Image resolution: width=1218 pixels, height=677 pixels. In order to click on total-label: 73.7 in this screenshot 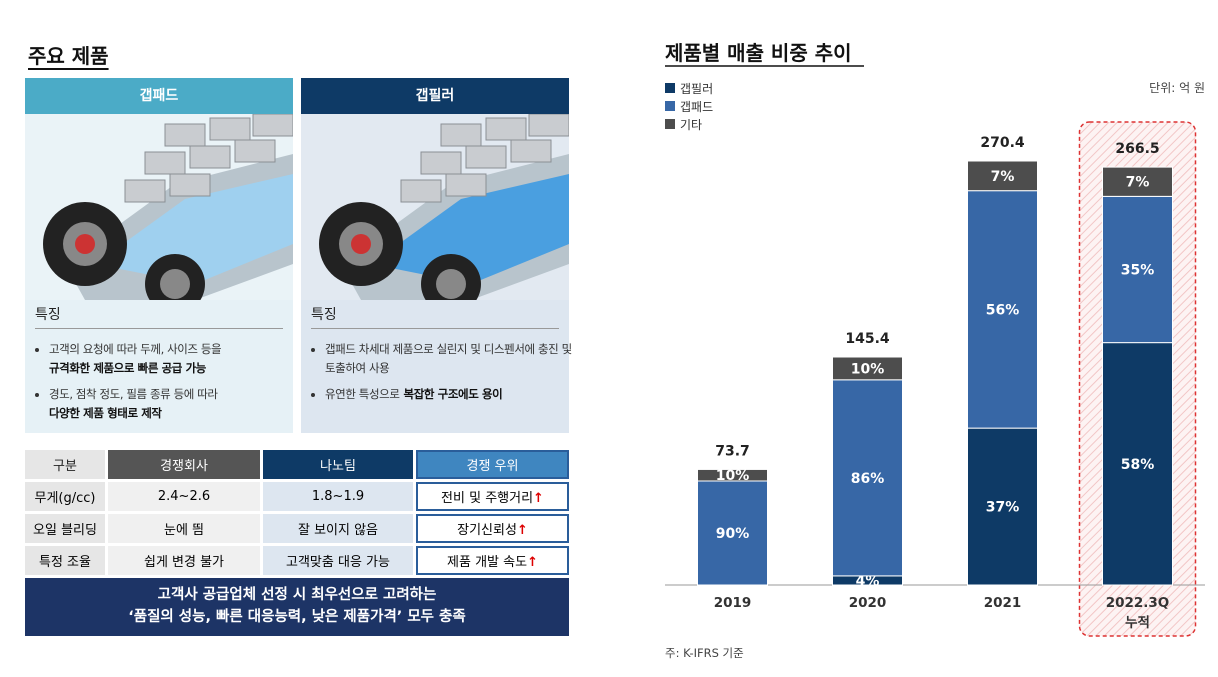, I will do `click(732, 451)`.